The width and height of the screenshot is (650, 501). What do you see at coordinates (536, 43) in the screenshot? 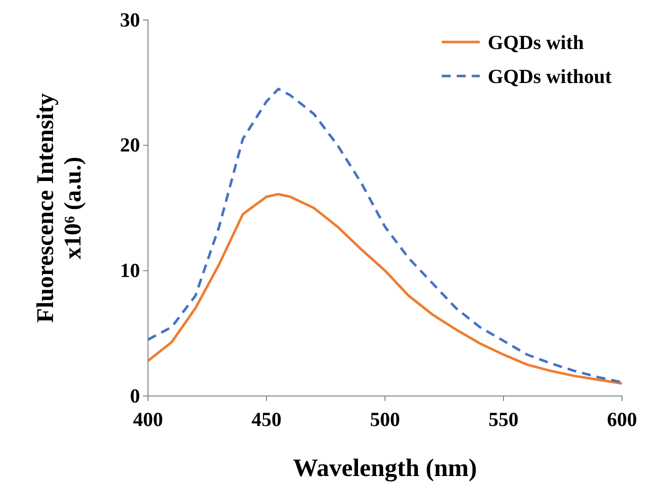
I see `legend-label: GQDs with` at bounding box center [536, 43].